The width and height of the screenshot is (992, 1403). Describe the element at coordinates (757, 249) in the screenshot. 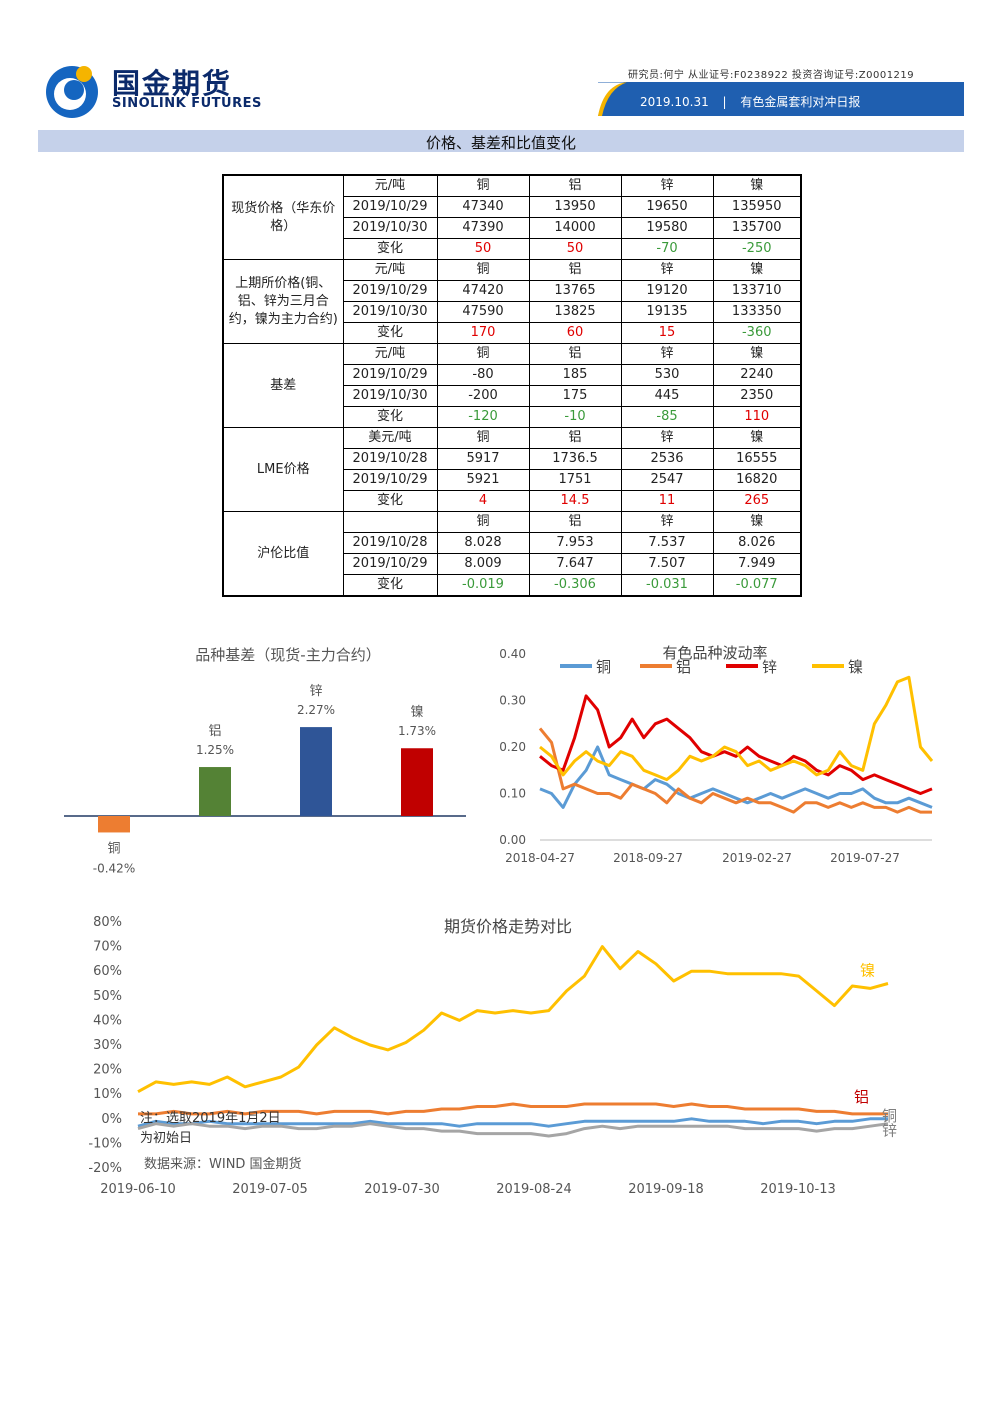

I see `change-cell: -250` at that location.